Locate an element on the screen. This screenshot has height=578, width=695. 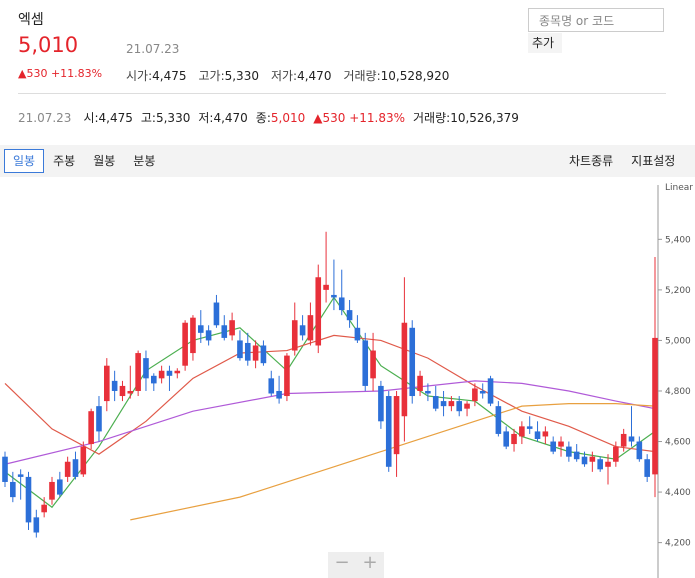
y-tick-label: 4,600 is located at coordinates (678, 443).